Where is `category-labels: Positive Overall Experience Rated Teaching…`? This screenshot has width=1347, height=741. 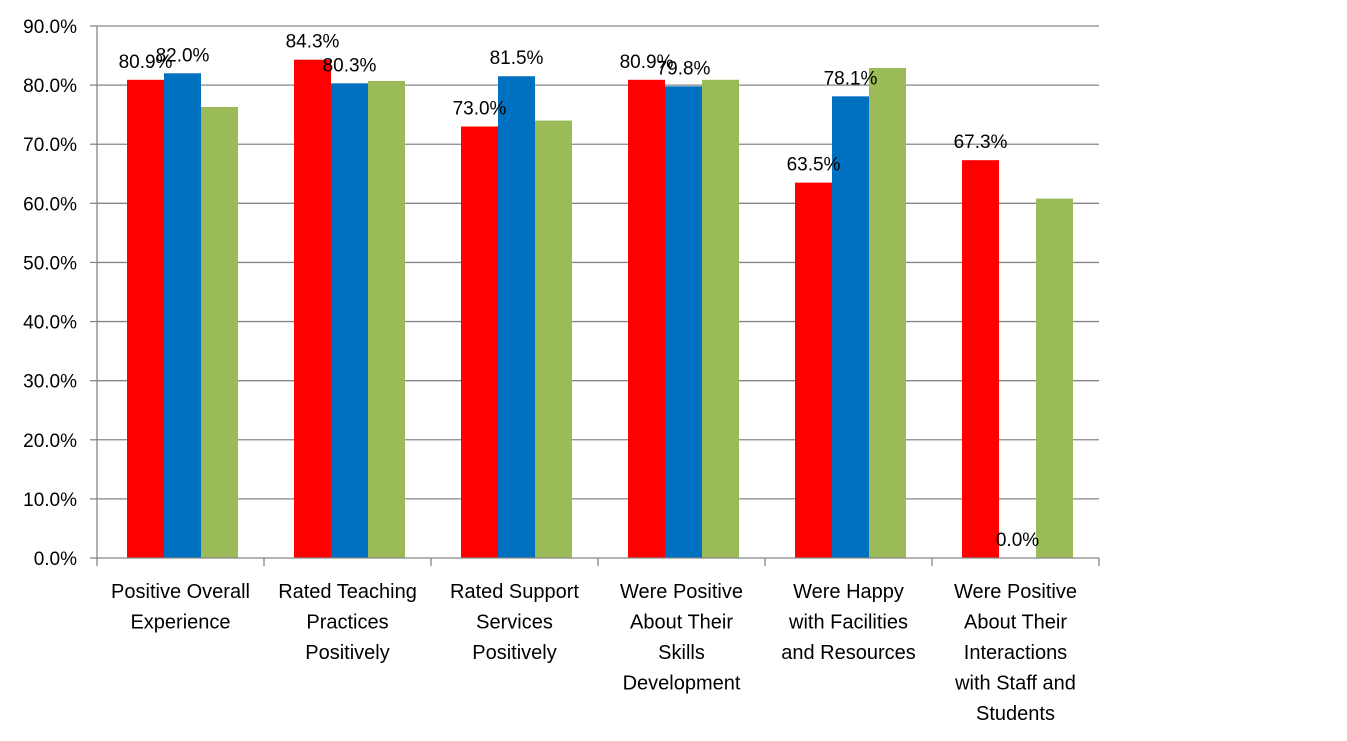 category-labels: Positive Overall Experience Rated Teaching… is located at coordinates (594, 653).